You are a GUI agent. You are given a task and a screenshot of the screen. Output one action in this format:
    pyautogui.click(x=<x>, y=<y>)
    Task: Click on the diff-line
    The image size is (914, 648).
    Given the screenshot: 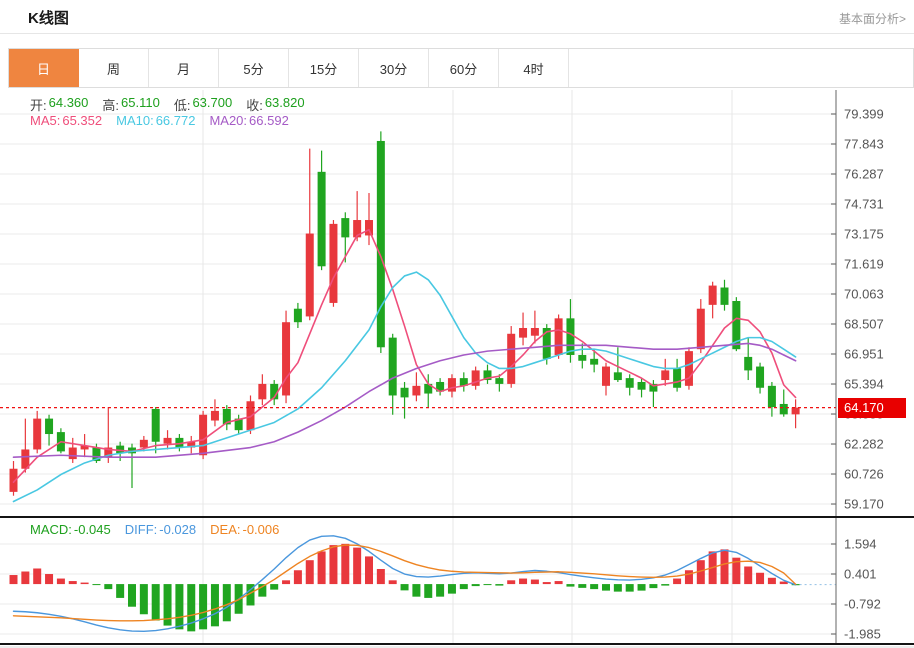 What is the action you would take?
    pyautogui.click(x=404, y=584)
    